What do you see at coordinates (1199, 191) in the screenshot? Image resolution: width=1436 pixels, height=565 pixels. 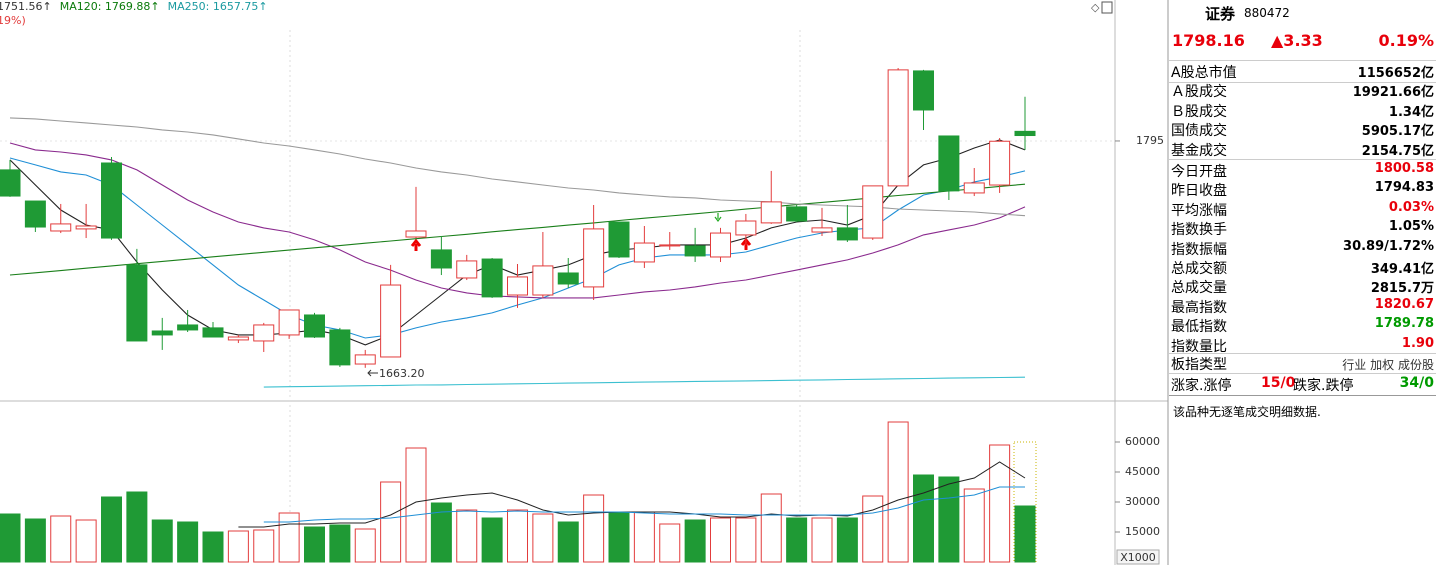 I see `row-label: 昨日收盘` at bounding box center [1199, 191].